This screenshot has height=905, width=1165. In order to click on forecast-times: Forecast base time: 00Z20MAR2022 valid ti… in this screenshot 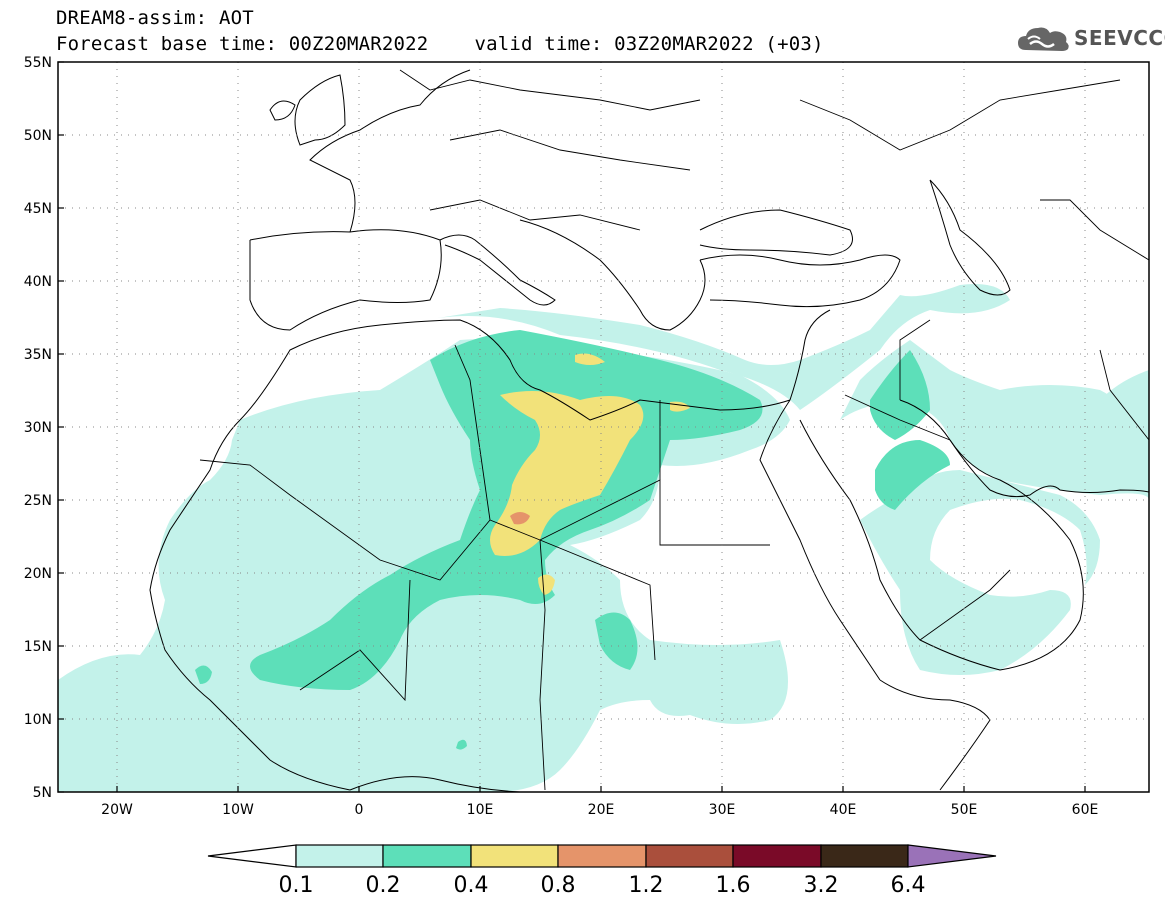, I will do `click(440, 44)`.